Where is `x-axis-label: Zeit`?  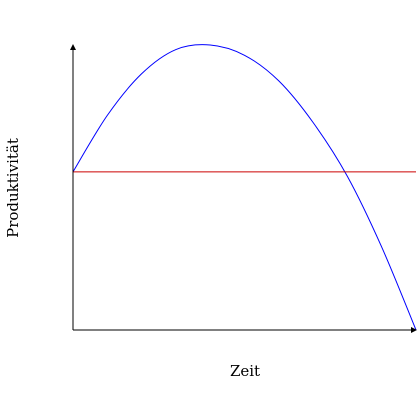
x-axis-label: Zeit is located at coordinates (245, 371).